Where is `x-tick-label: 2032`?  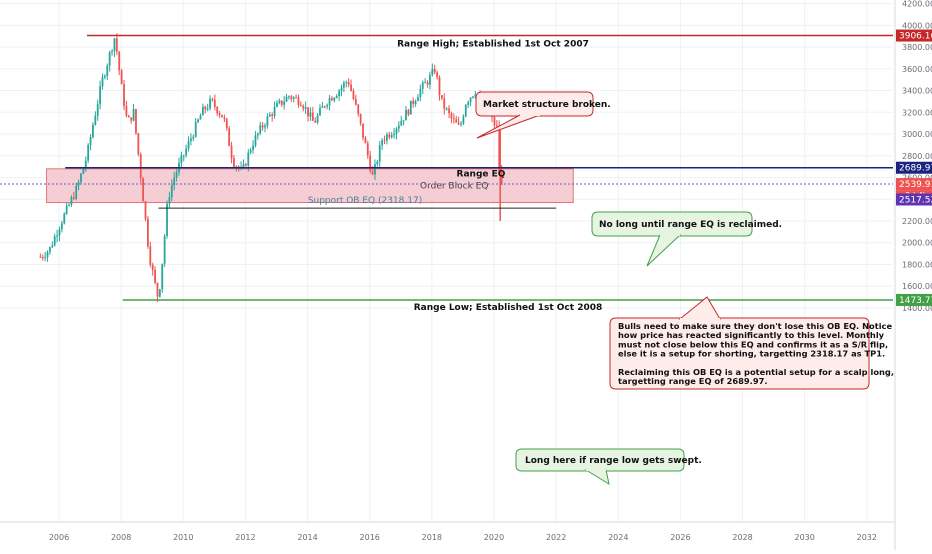 x-tick-label: 2032 is located at coordinates (867, 537).